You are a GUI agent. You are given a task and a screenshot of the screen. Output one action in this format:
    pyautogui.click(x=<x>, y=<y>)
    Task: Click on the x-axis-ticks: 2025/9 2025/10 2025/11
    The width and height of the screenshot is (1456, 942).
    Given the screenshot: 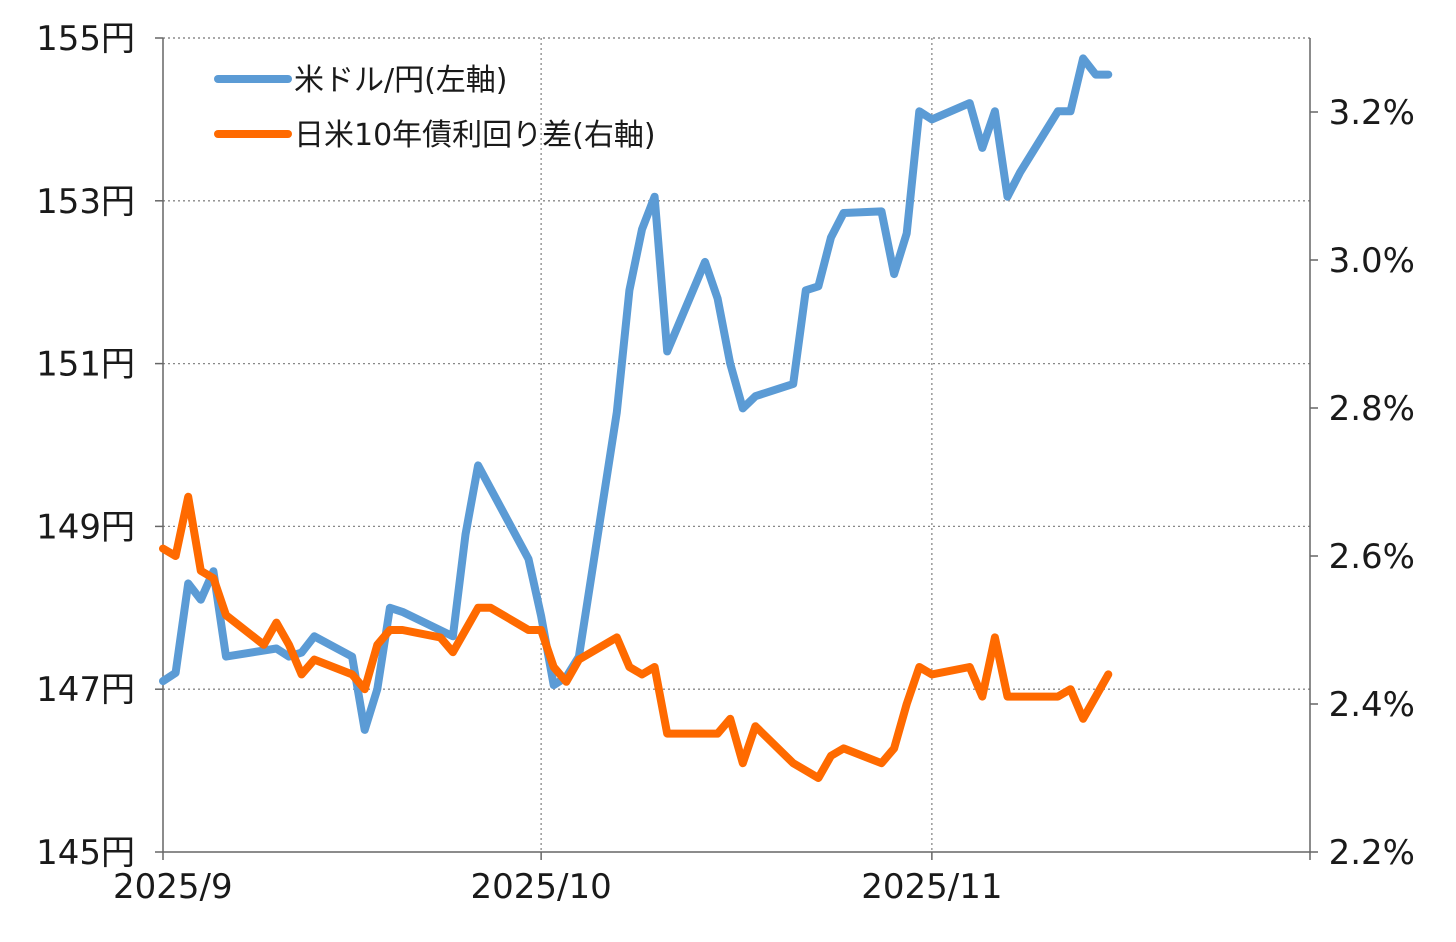 What is the action you would take?
    pyautogui.click(x=557, y=887)
    